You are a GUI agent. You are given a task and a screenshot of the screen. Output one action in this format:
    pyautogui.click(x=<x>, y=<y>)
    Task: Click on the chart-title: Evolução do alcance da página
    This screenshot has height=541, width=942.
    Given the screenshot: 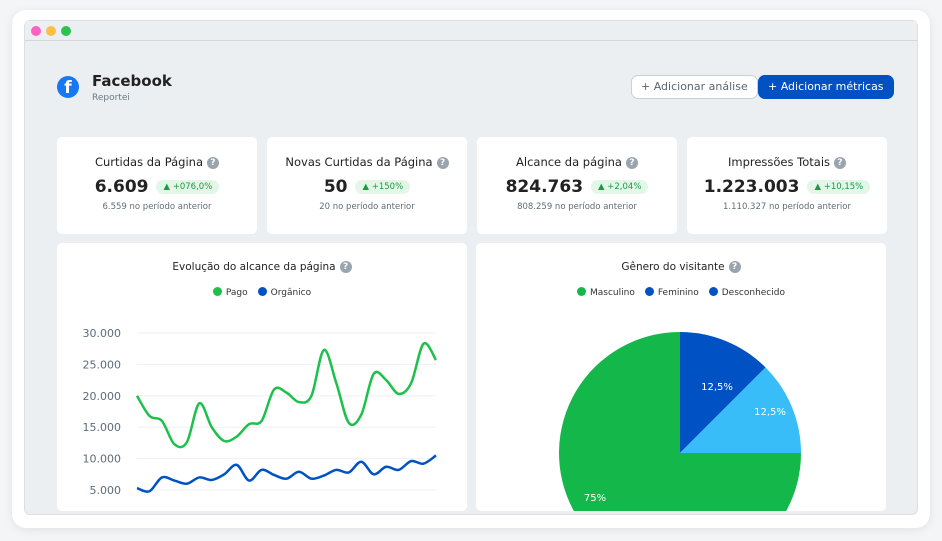 What is the action you would take?
    pyautogui.click(x=254, y=267)
    